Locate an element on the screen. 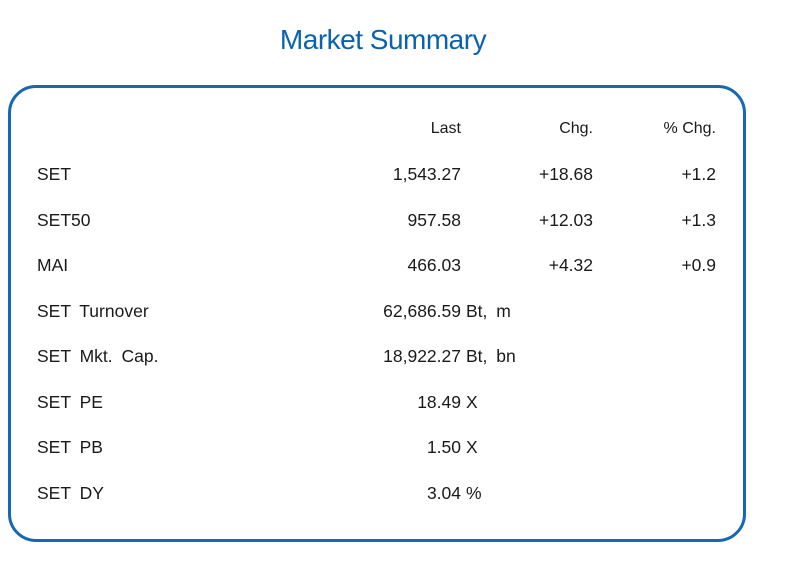 The image size is (786, 576). page-title: Market Summary is located at coordinates (383, 39).